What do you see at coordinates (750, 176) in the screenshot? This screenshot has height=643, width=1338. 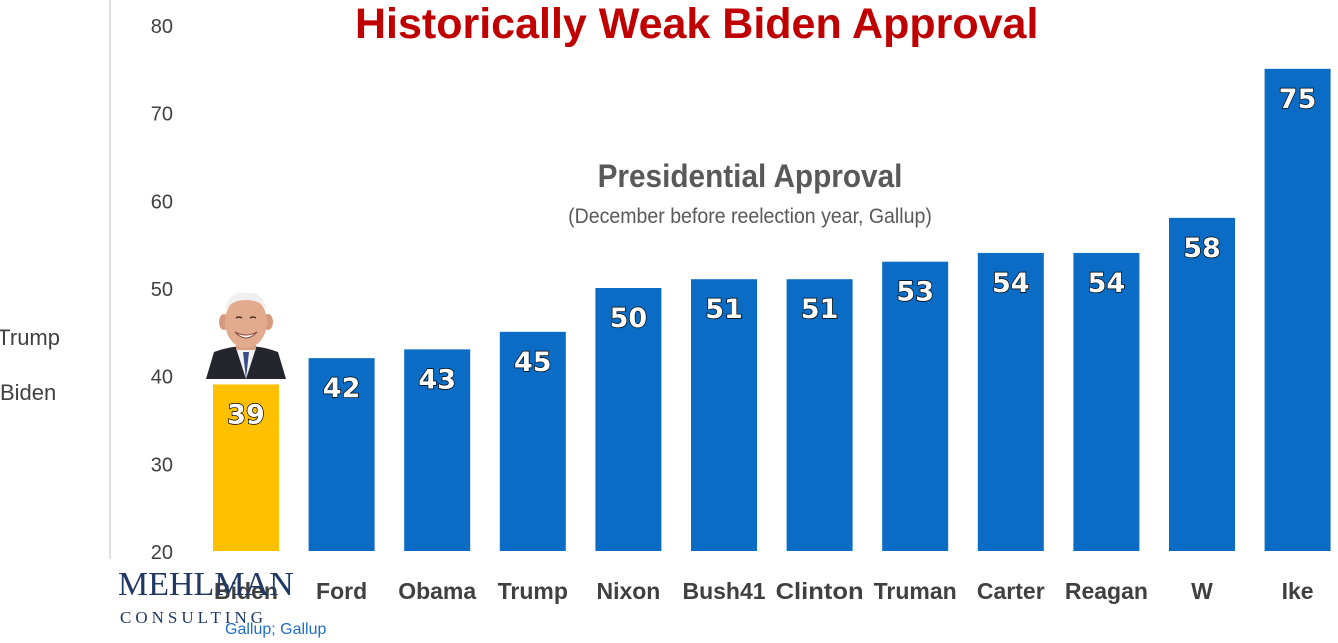 I see `chart-subtitle: Presidential Approval` at bounding box center [750, 176].